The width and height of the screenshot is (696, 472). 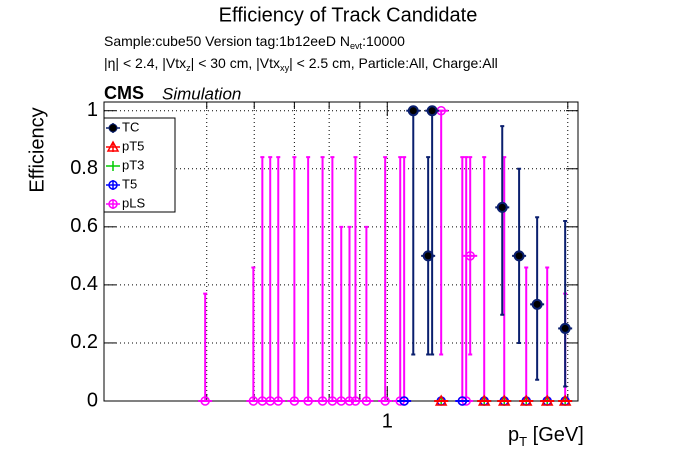 I want to click on y-tick-label: 0.4, so click(x=84, y=284).